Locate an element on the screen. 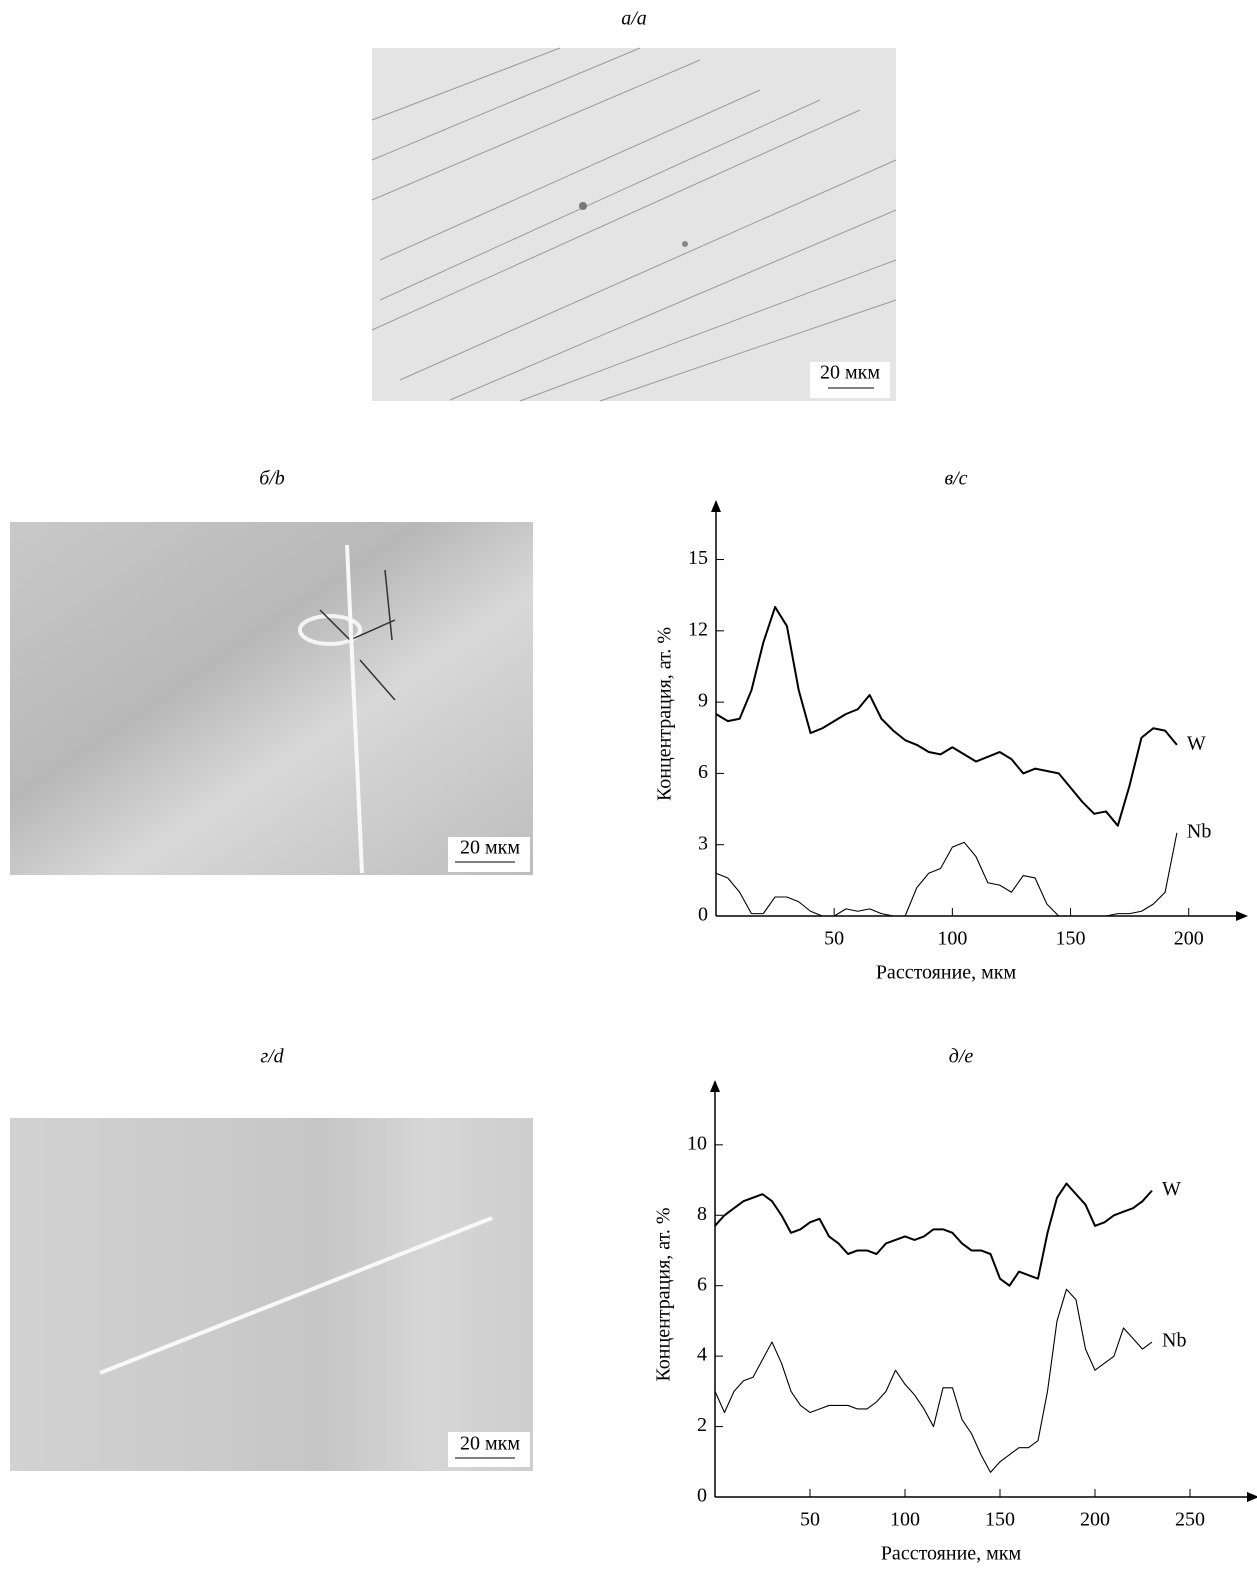  panel-label: а/a is located at coordinates (634, 19).